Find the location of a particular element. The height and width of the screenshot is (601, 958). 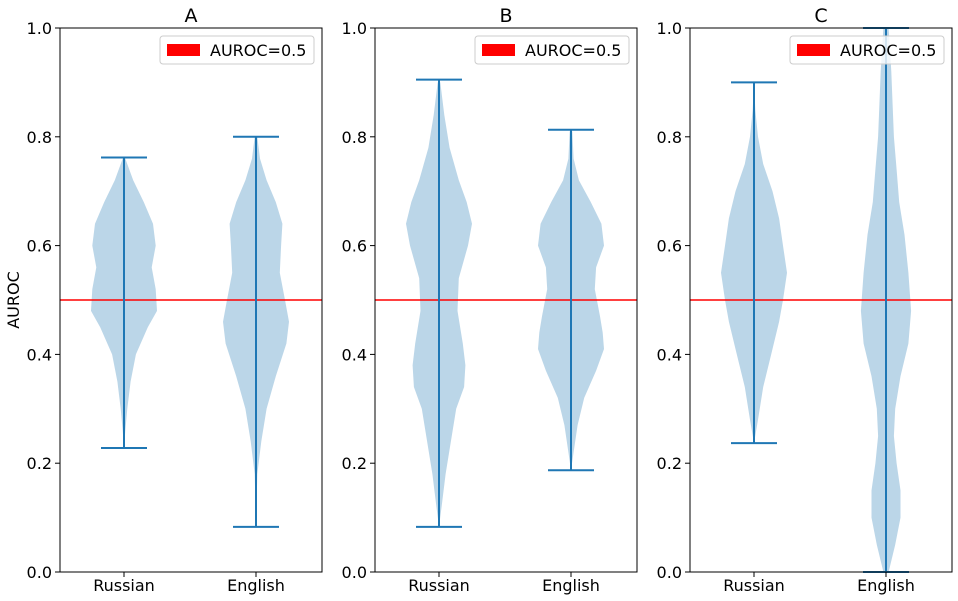

y-axis-label: AUROC is located at coordinates (13, 300).